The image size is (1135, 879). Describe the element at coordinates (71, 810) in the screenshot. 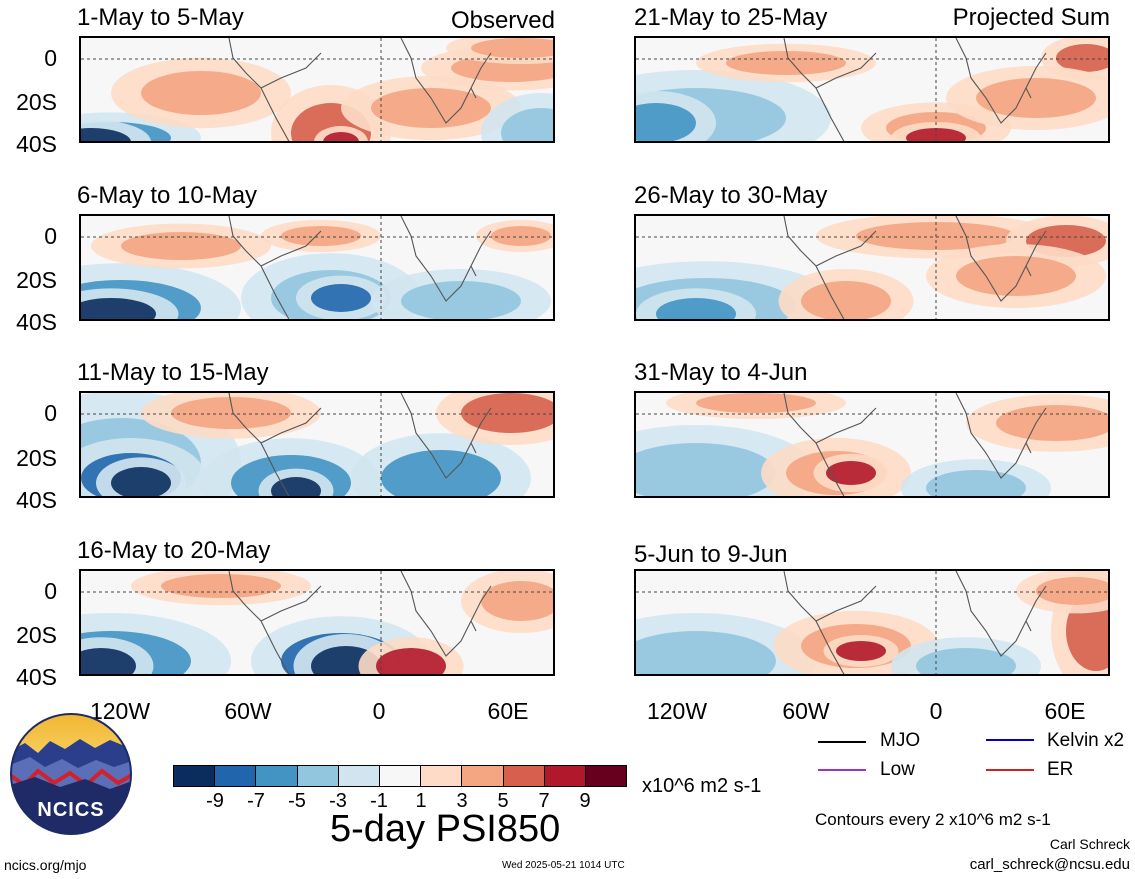

I see `logo-text: NCICS` at that location.